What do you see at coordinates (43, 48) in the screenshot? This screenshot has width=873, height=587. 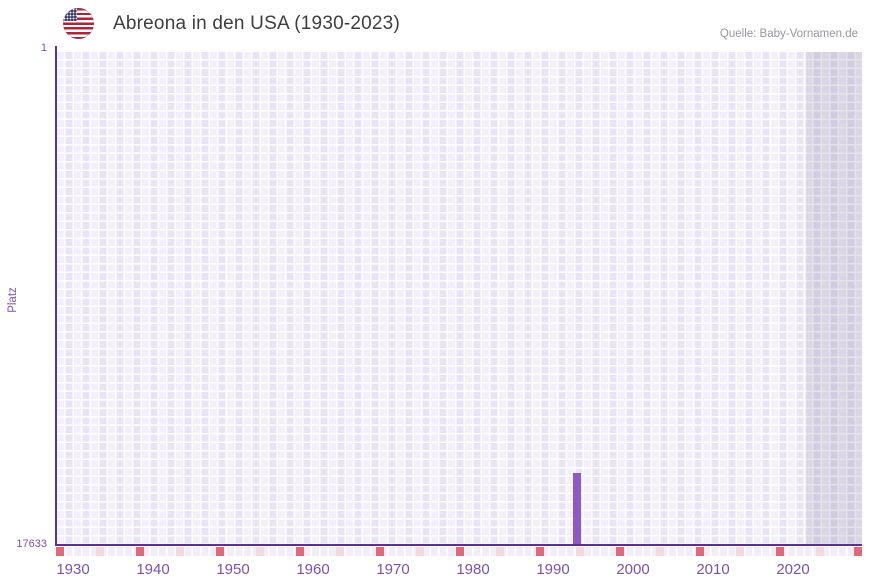 I see `y-axis-top-tick: 1` at bounding box center [43, 48].